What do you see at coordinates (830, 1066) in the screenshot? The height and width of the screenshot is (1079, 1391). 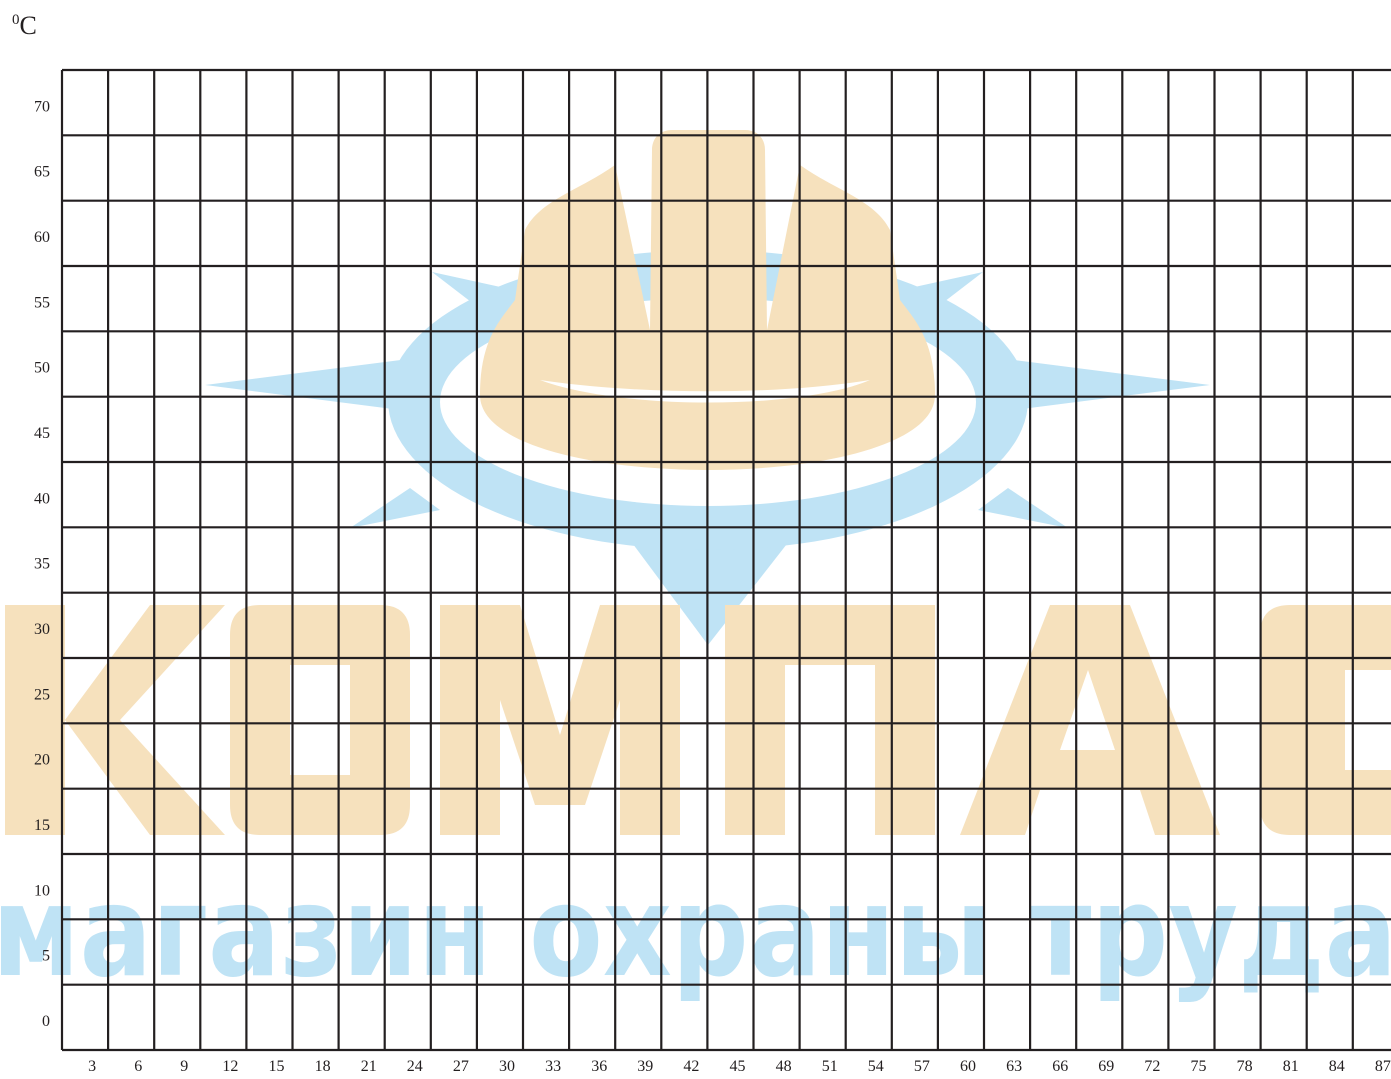 I see `x-tick-label: 51` at bounding box center [830, 1066].